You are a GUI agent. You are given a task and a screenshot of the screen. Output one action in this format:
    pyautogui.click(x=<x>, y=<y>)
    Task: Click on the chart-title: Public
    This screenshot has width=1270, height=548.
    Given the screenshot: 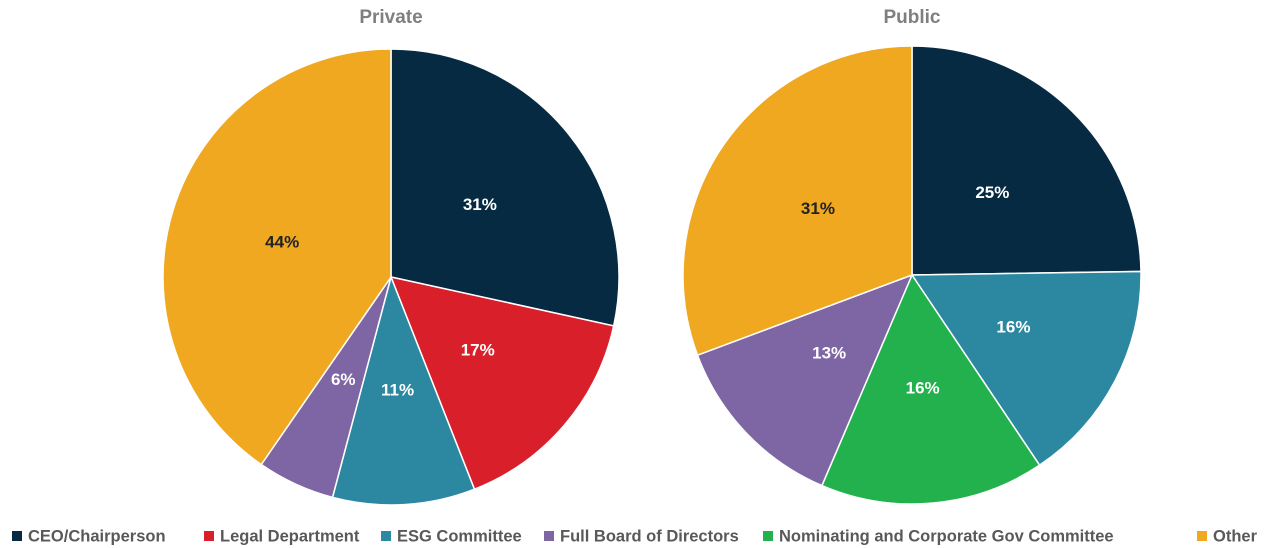 What is the action you would take?
    pyautogui.click(x=911, y=17)
    